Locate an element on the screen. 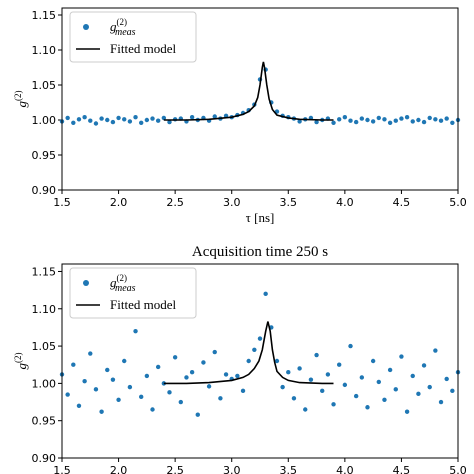 The height and width of the screenshot is (474, 474). y-tick-label: 0.90 is located at coordinates (44, 458).